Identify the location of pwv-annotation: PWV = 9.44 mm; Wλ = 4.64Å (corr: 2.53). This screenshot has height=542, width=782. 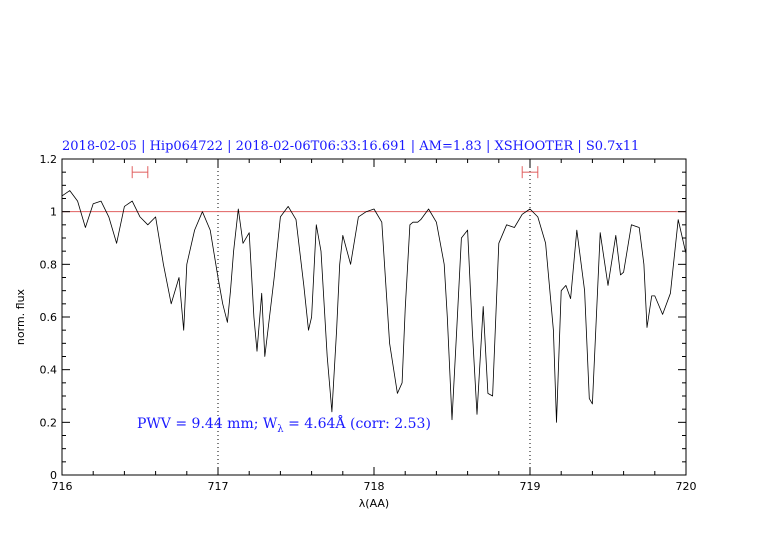
(284, 424).